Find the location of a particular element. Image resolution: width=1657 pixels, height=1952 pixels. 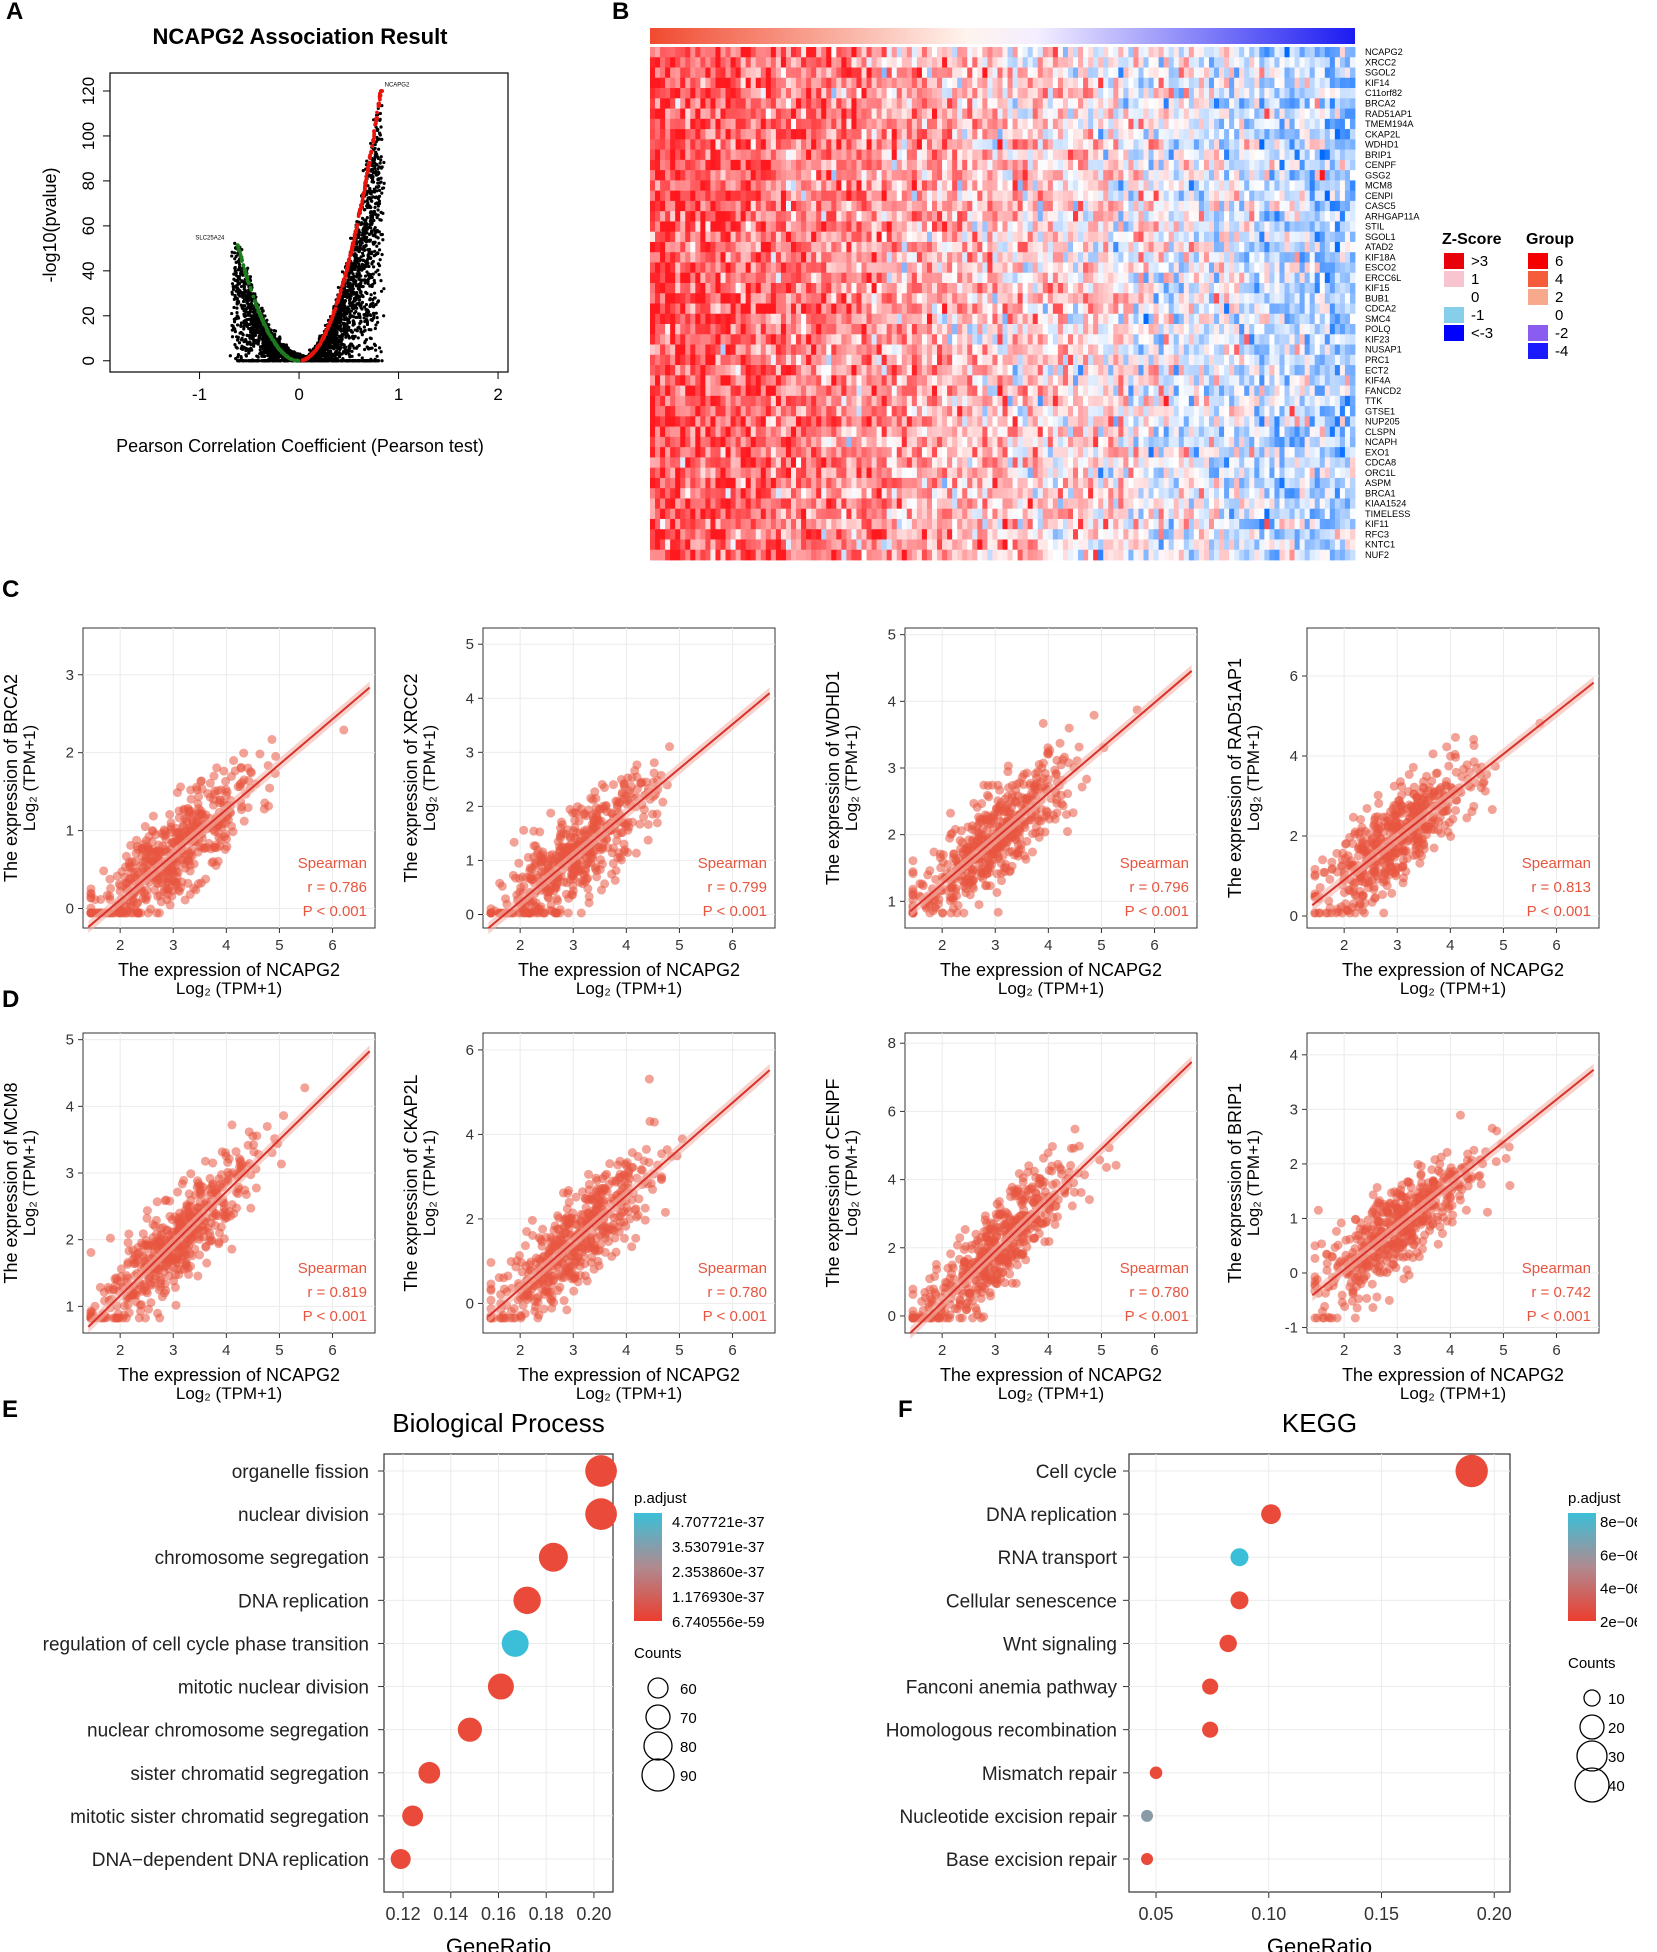

positive-point is located at coordinates (379, 97).